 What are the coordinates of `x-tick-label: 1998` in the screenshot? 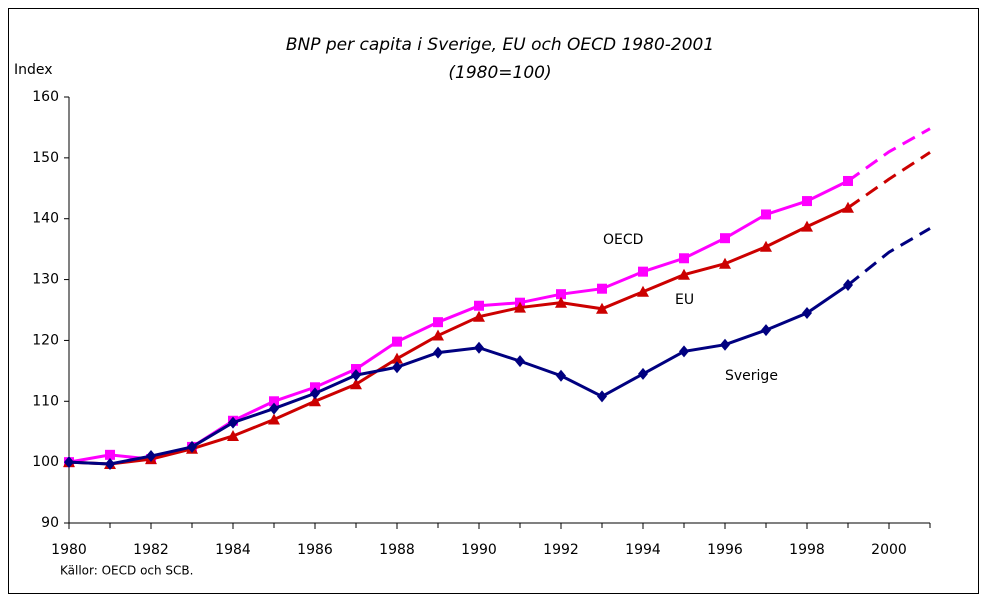 It's located at (807, 550).